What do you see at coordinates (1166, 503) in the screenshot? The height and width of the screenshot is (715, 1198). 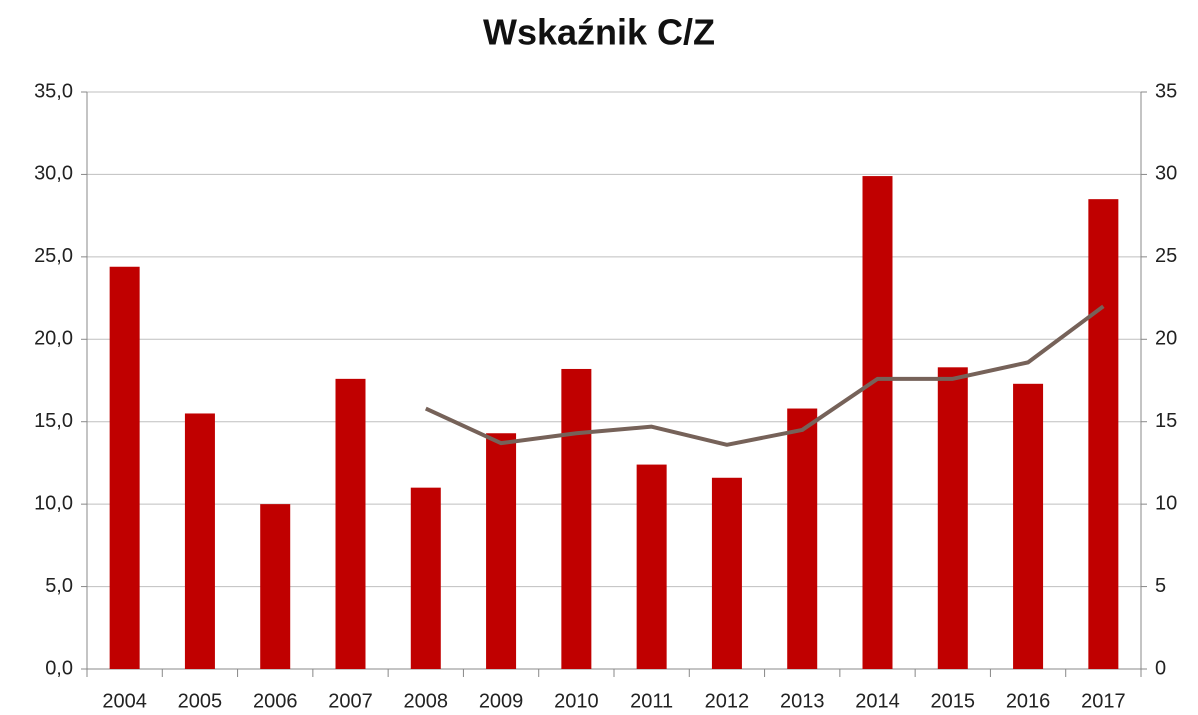 I see `y2-tick-label: 10` at bounding box center [1166, 503].